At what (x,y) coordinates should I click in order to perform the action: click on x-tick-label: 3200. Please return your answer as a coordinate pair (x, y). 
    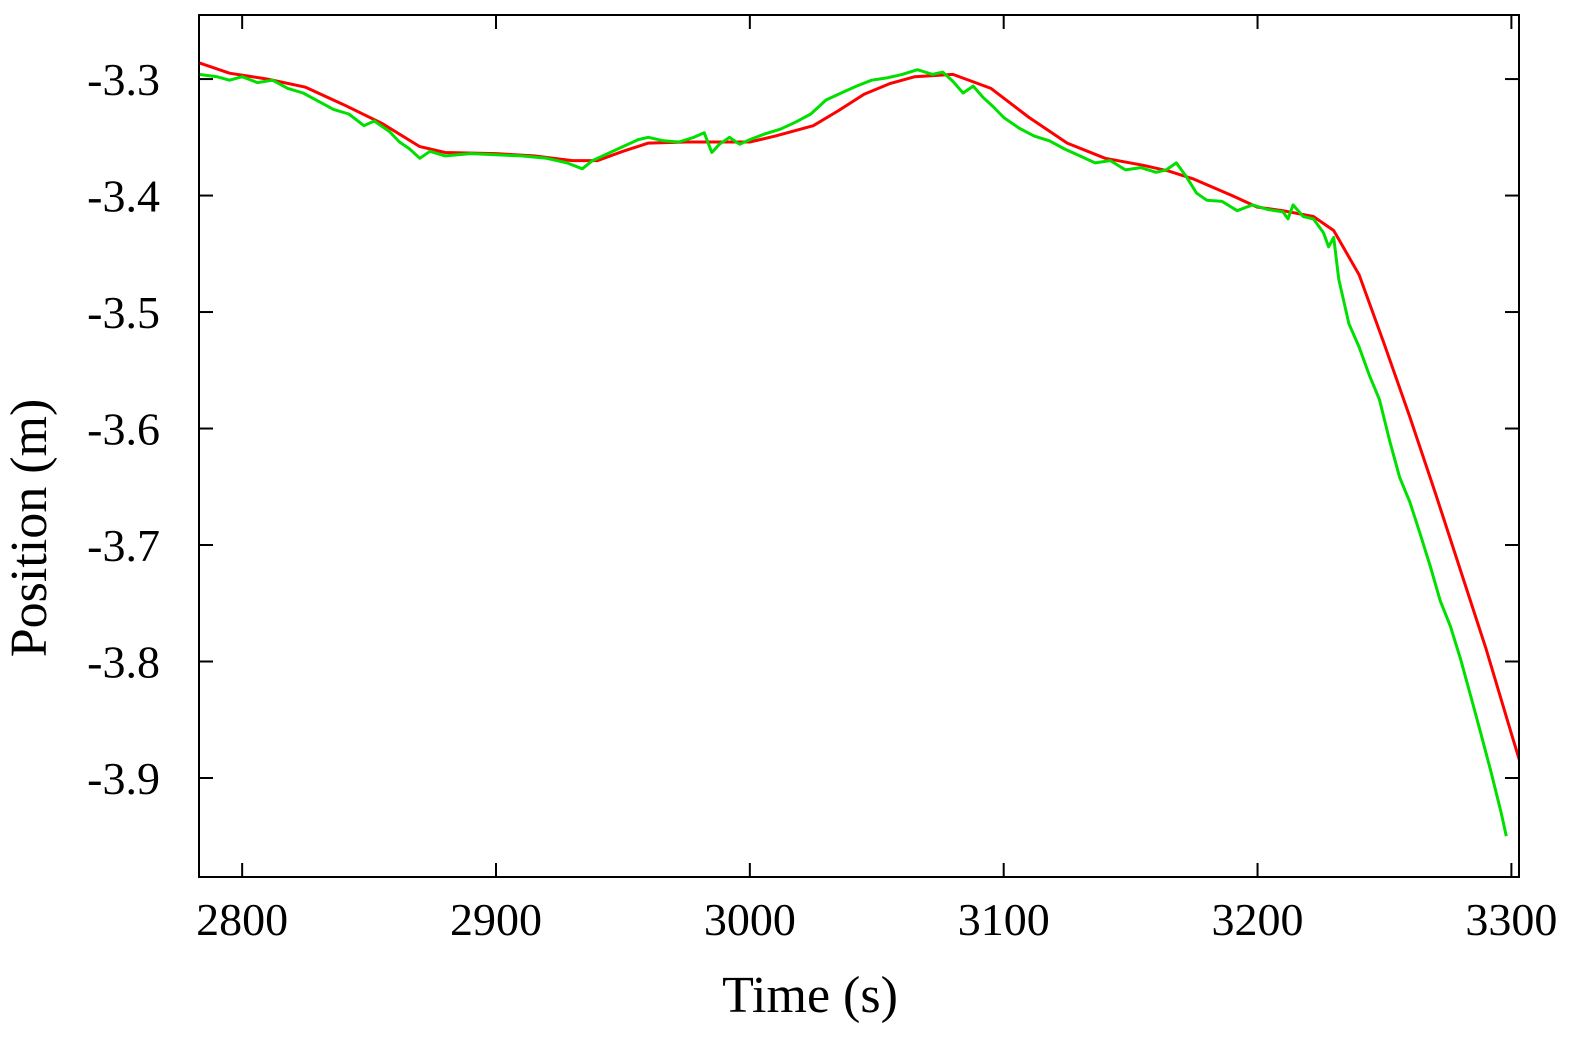
    Looking at the image, I should click on (1258, 919).